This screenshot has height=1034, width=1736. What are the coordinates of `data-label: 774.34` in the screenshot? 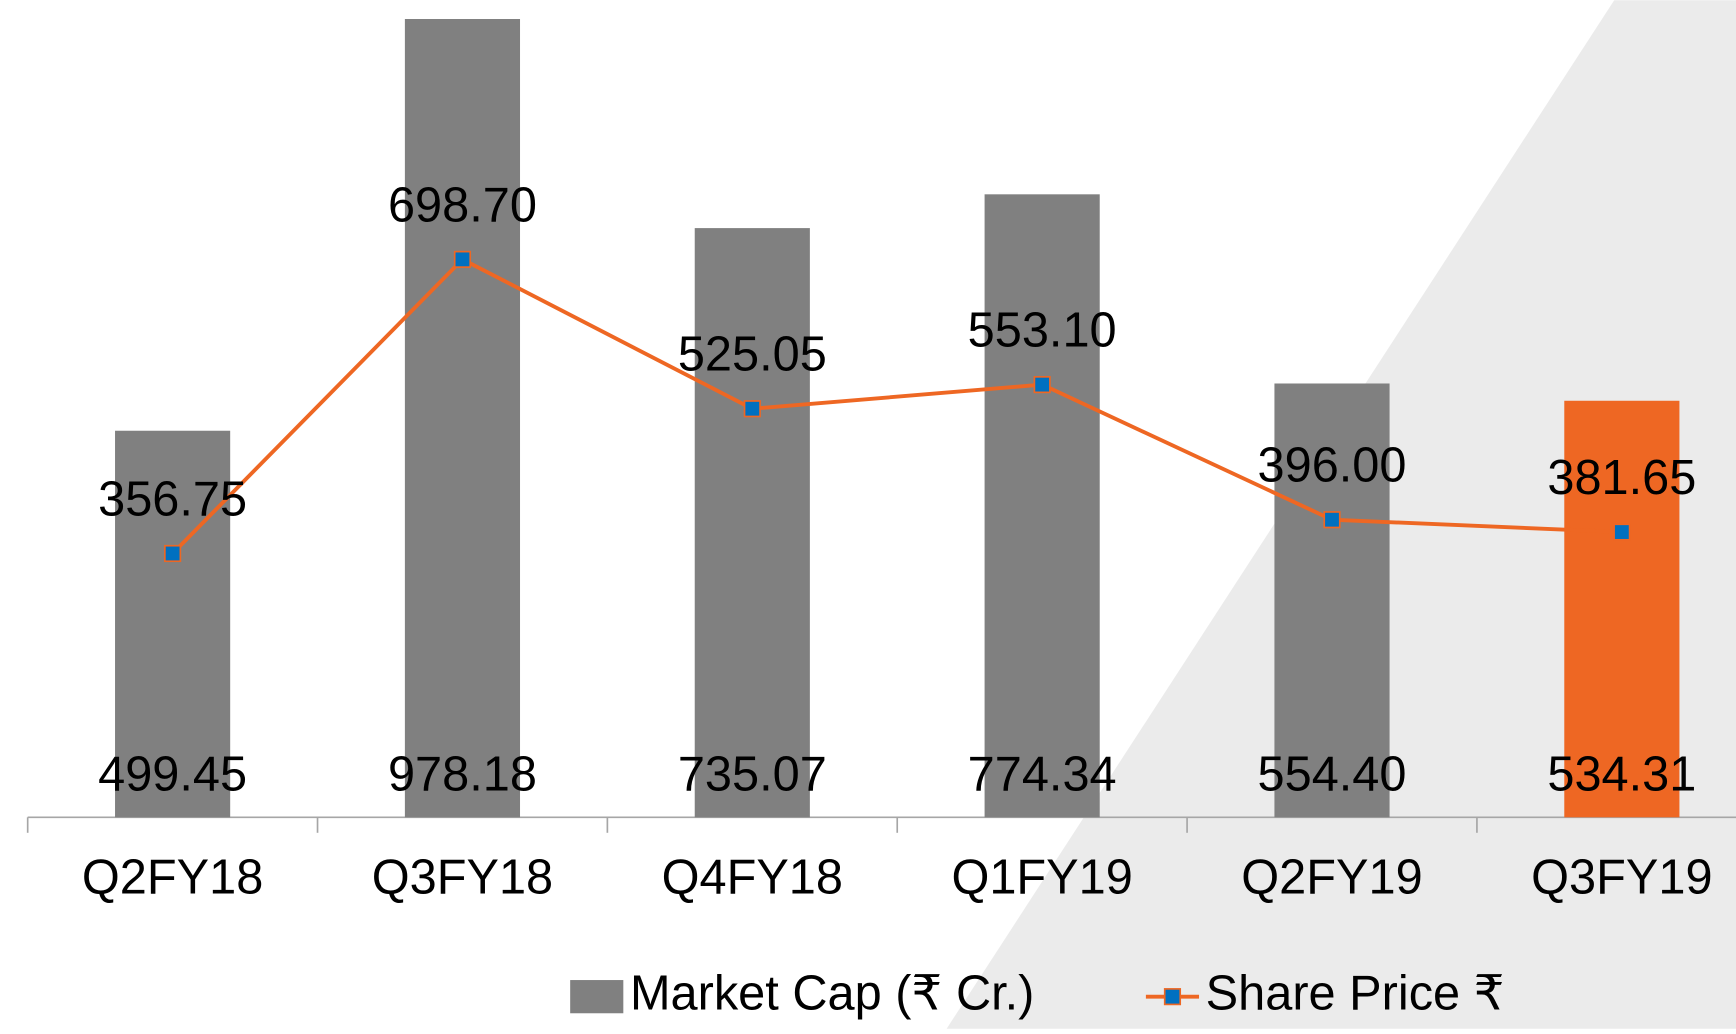 It's located at (1042, 774).